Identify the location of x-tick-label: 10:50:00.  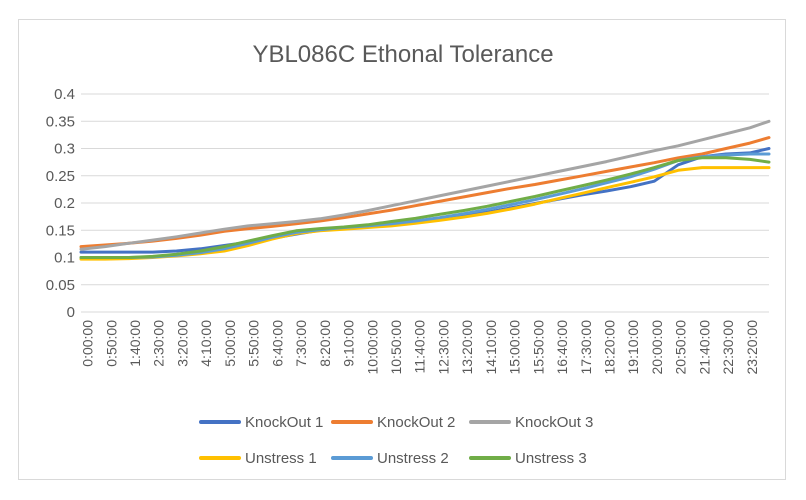
(396, 347).